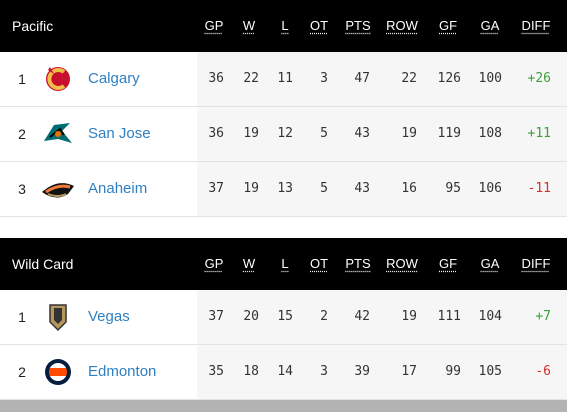 The height and width of the screenshot is (412, 567). I want to click on stat-value: 35, so click(216, 371).